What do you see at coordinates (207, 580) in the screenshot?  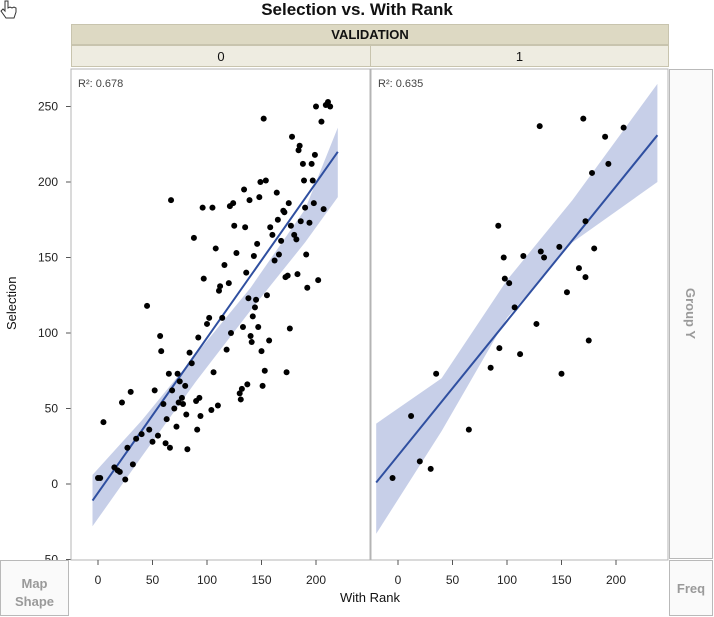 I see `x-tick-label: 100` at bounding box center [207, 580].